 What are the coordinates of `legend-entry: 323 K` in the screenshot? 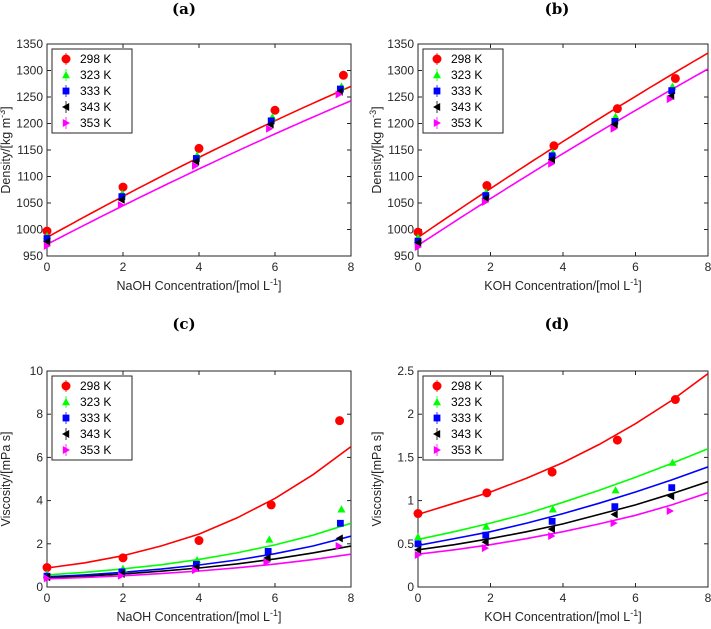 It's located at (95, 402).